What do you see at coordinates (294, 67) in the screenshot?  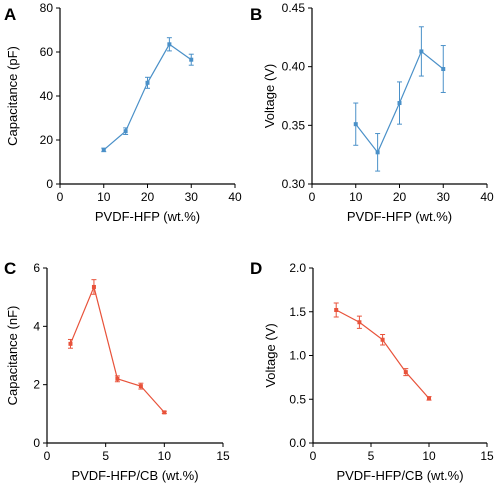 I see `y-tick-label: 0.40` at bounding box center [294, 67].